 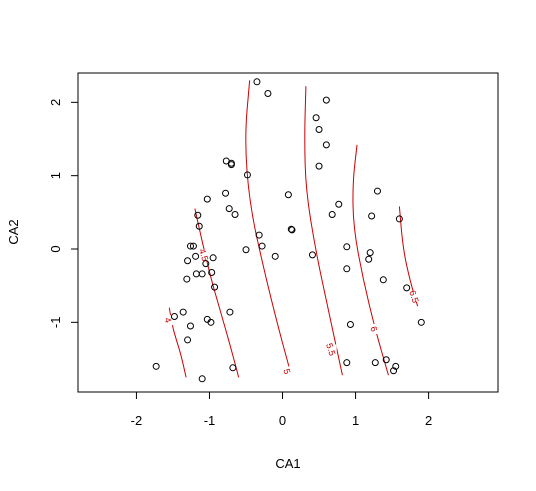 I want to click on x-tick-label: 1, so click(x=355, y=420).